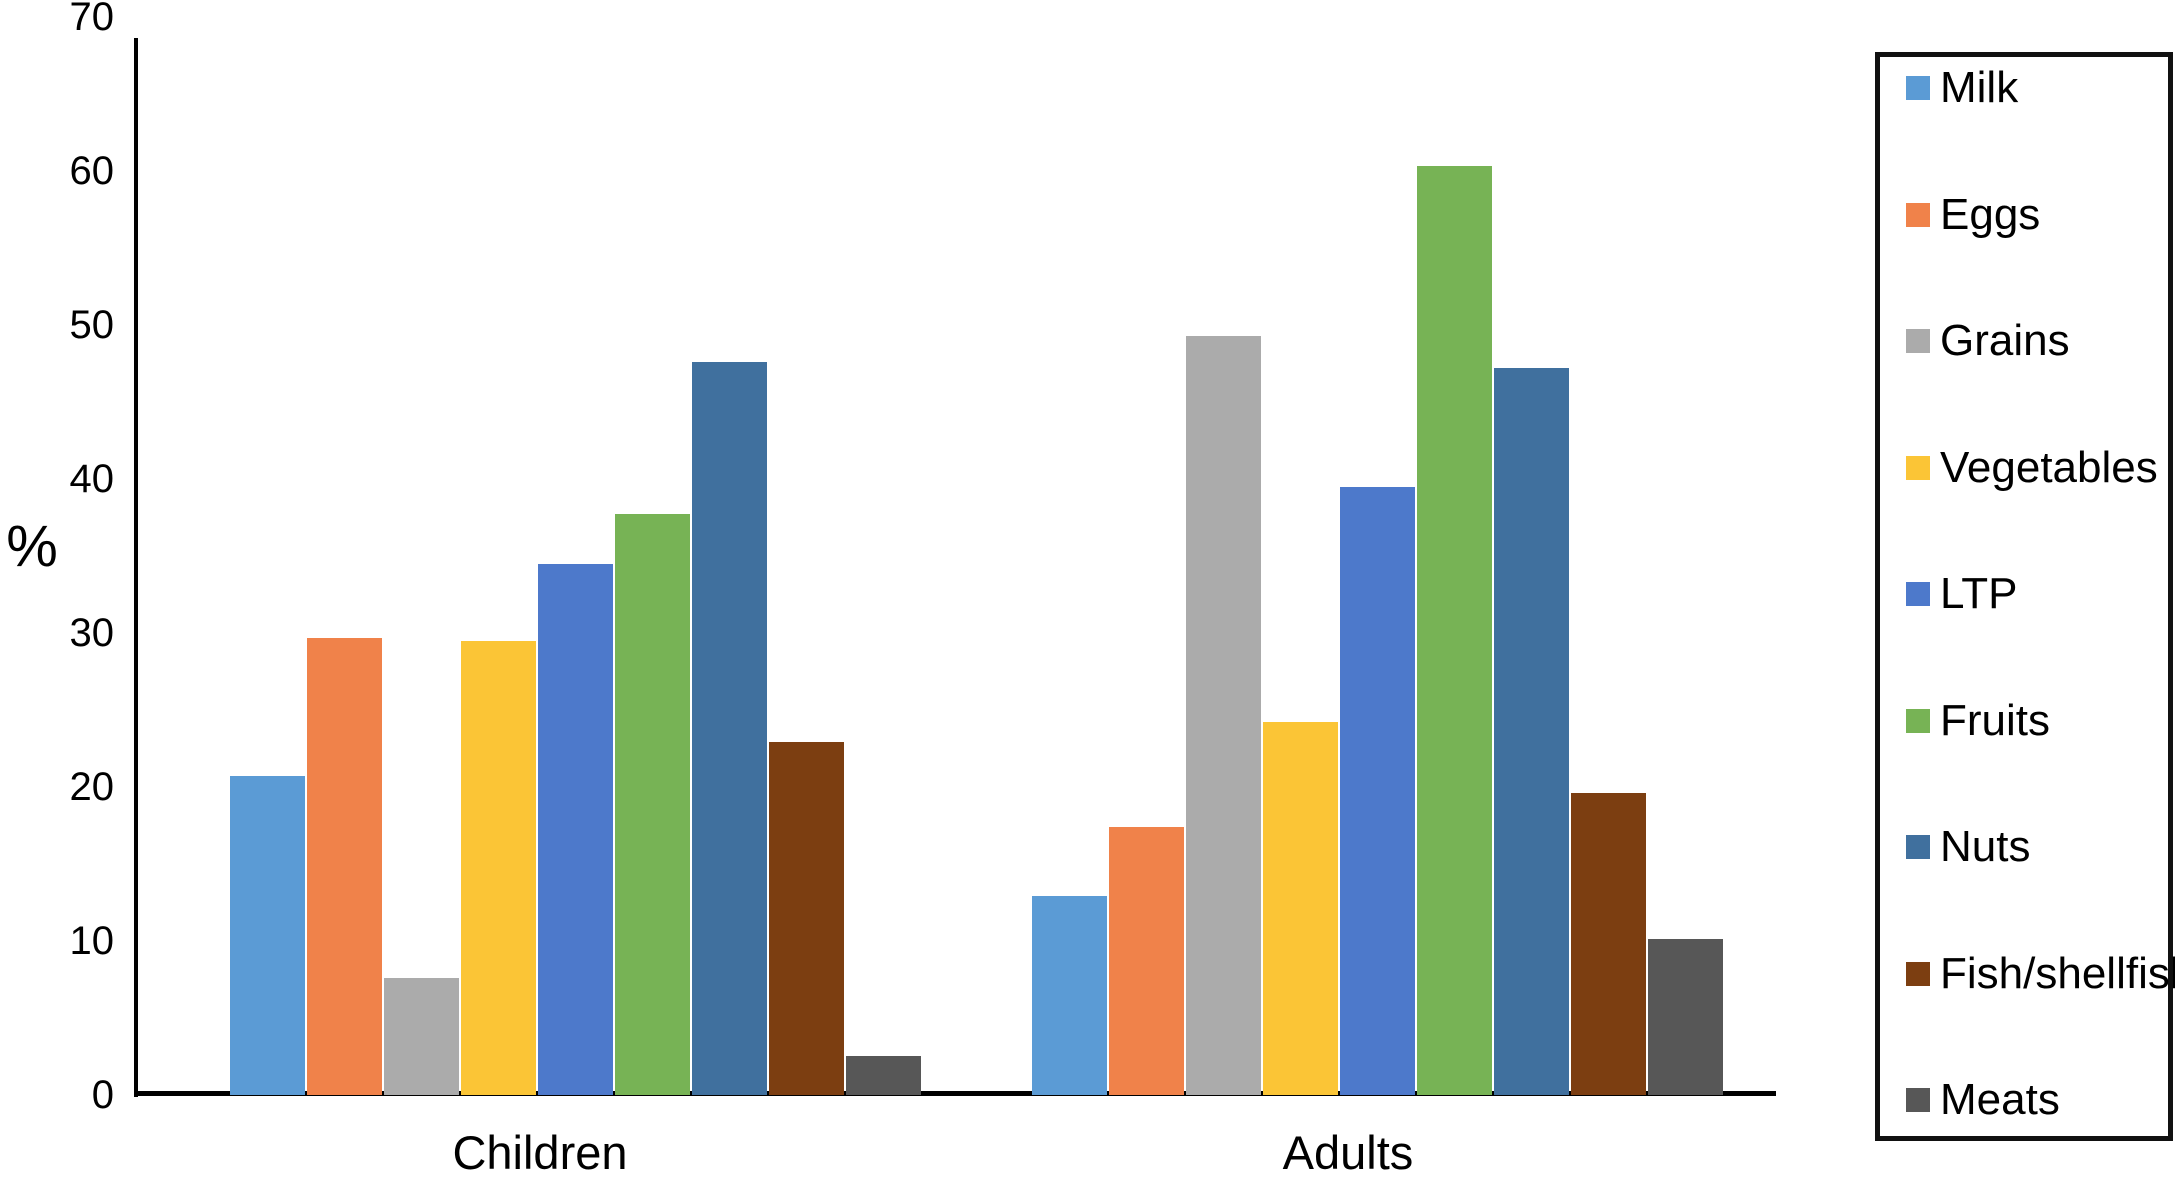  I want to click on legend-swatch-ltp, so click(1918, 594).